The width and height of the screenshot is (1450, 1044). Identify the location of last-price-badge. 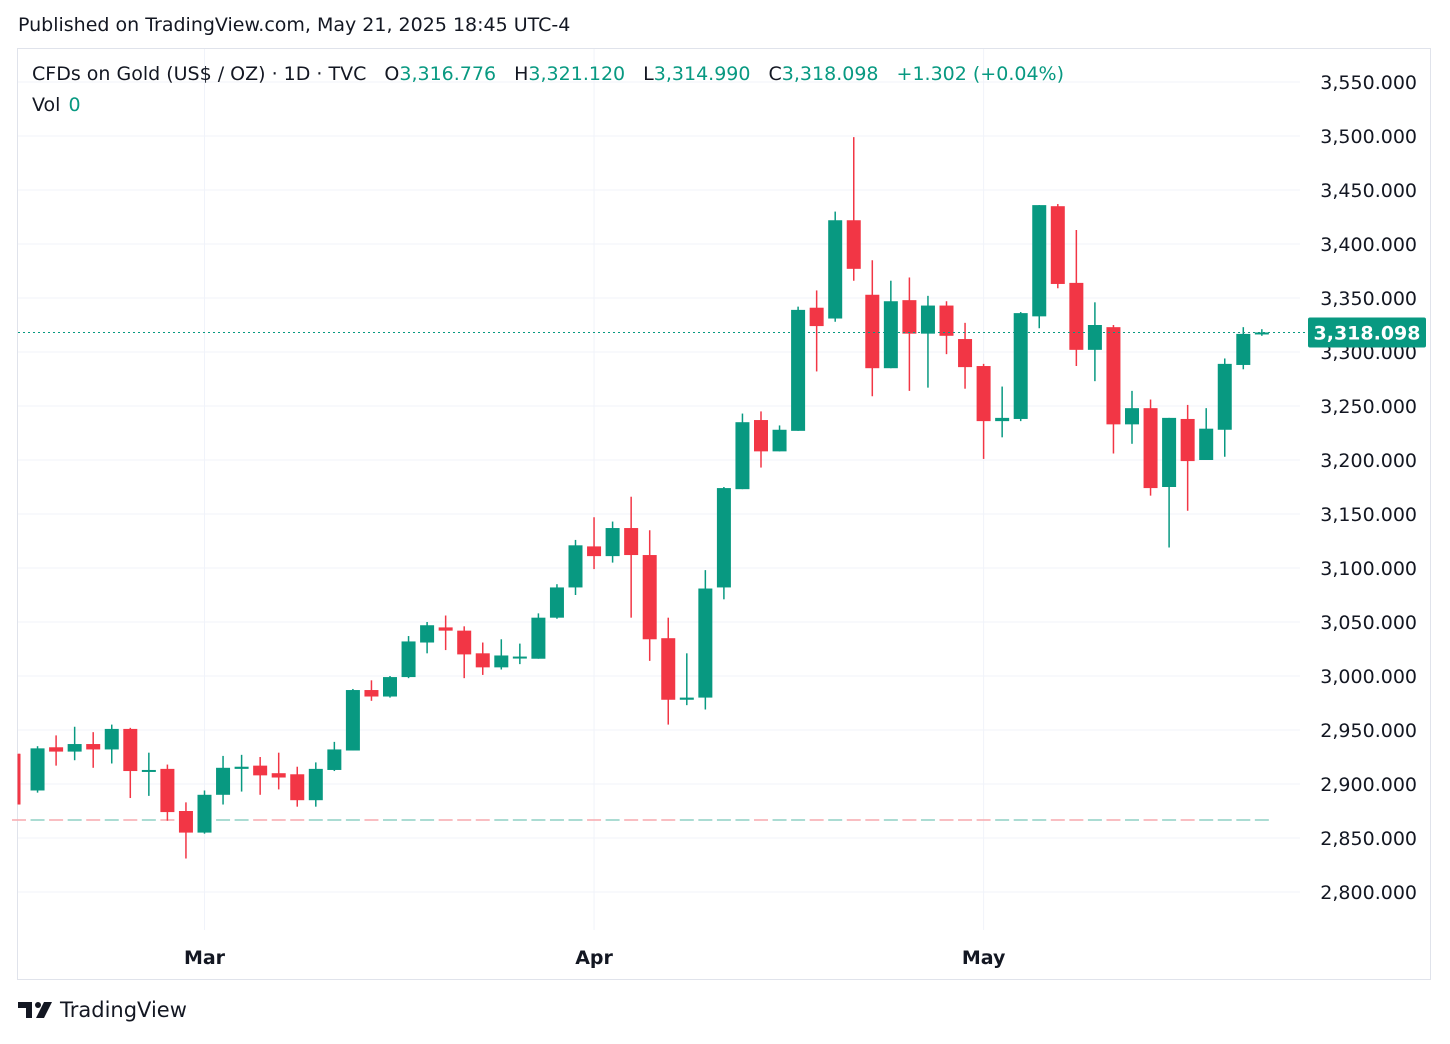
(1367, 332).